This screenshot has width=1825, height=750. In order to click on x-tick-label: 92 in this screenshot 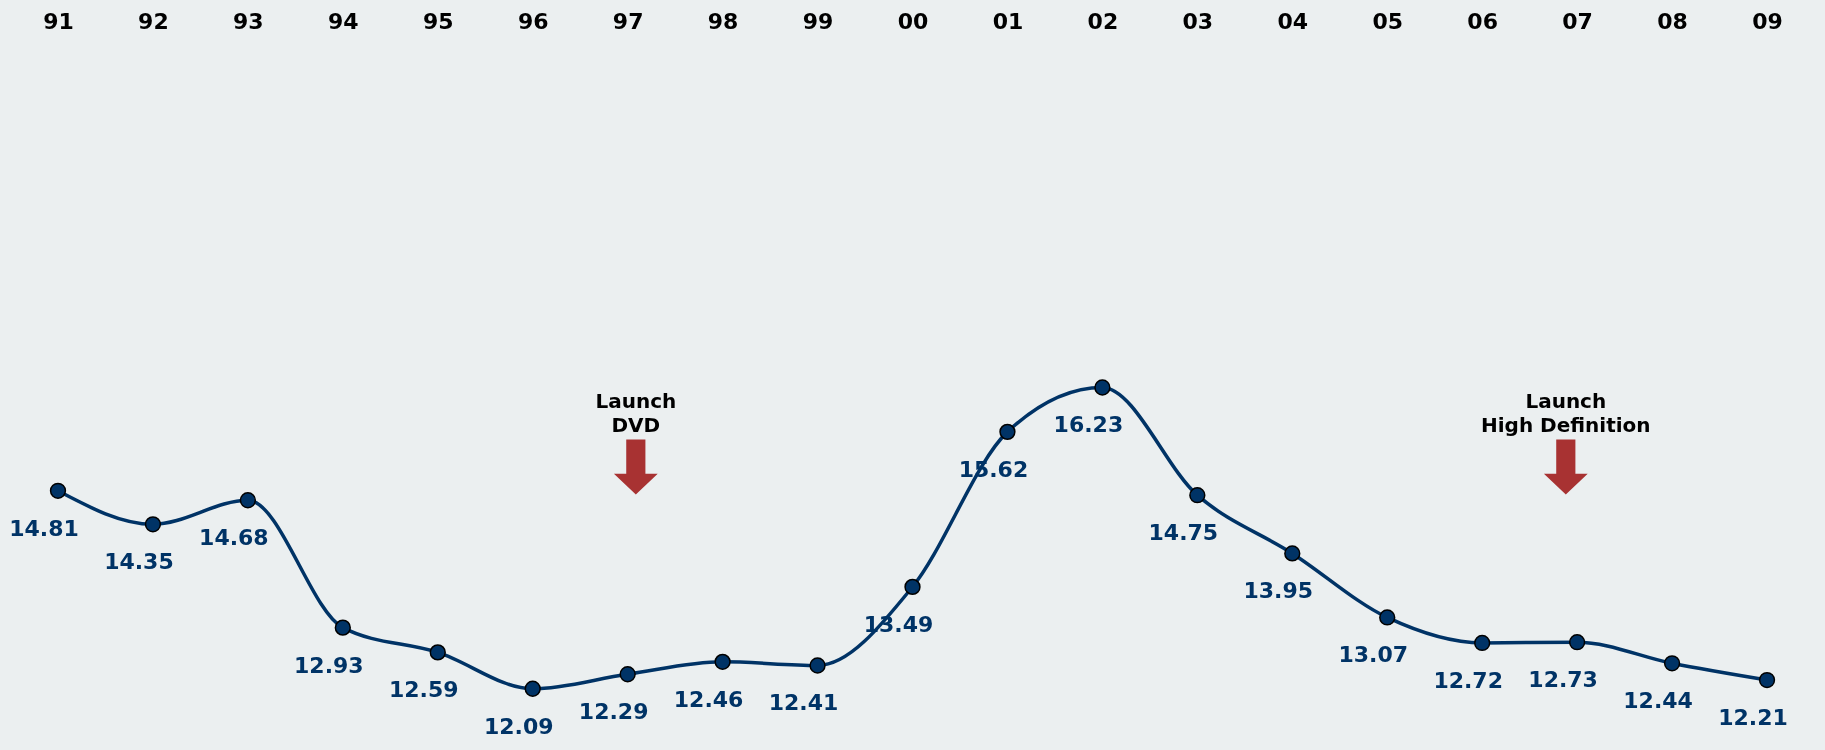, I will do `click(153, 21)`.